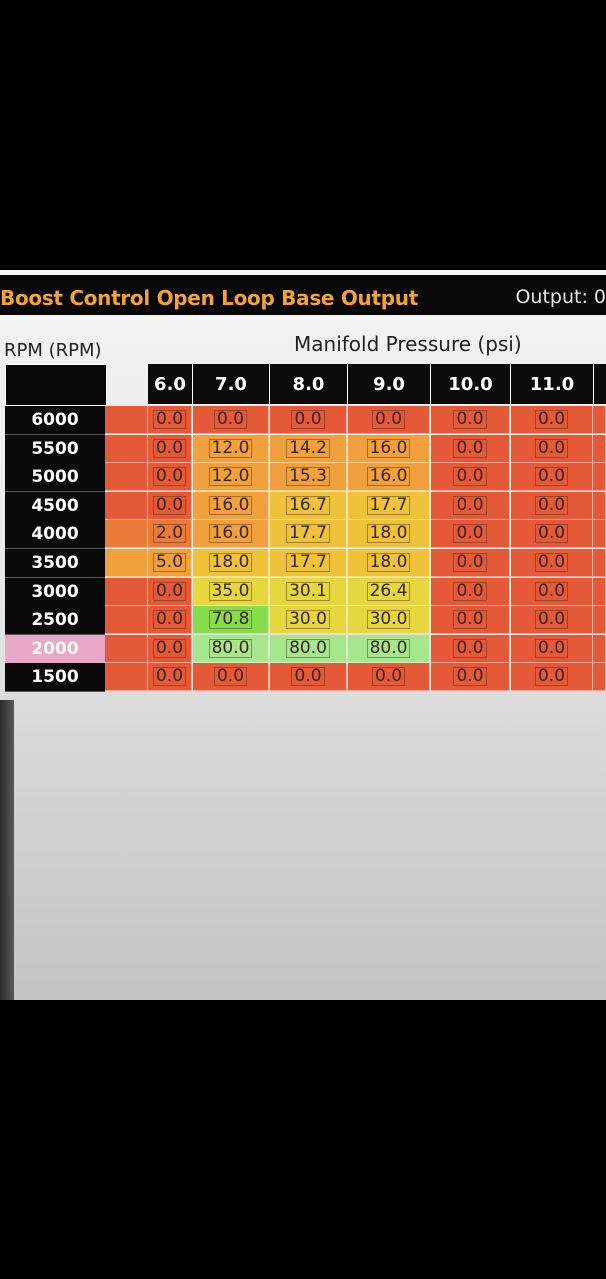 Image resolution: width=606 pixels, height=1279 pixels. Describe the element at coordinates (170, 534) in the screenshot. I see `table-cell: 2.0` at that location.